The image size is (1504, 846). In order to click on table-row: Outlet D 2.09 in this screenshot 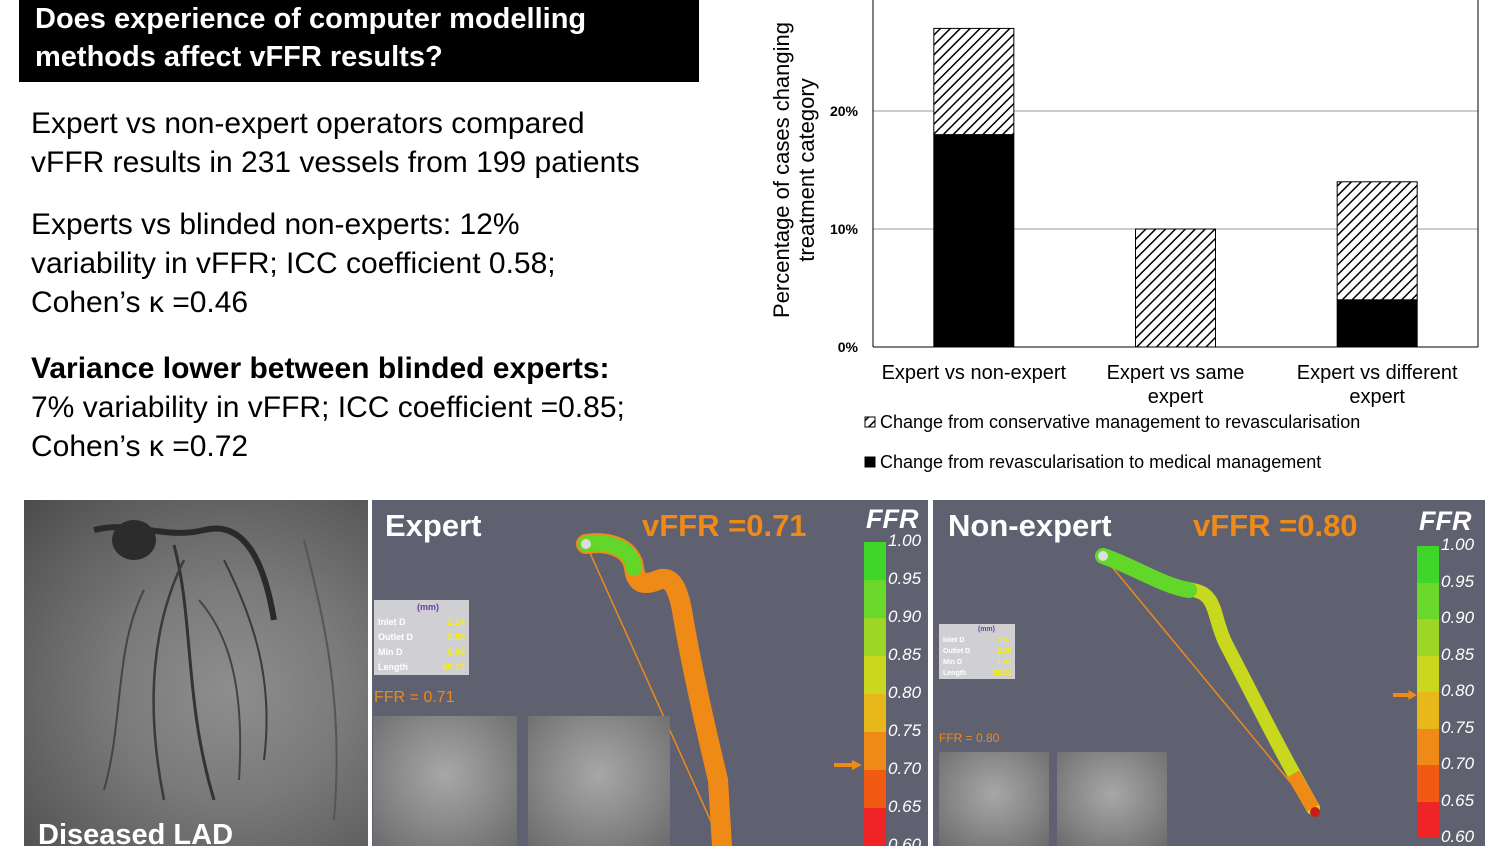, I will do `click(421, 637)`.